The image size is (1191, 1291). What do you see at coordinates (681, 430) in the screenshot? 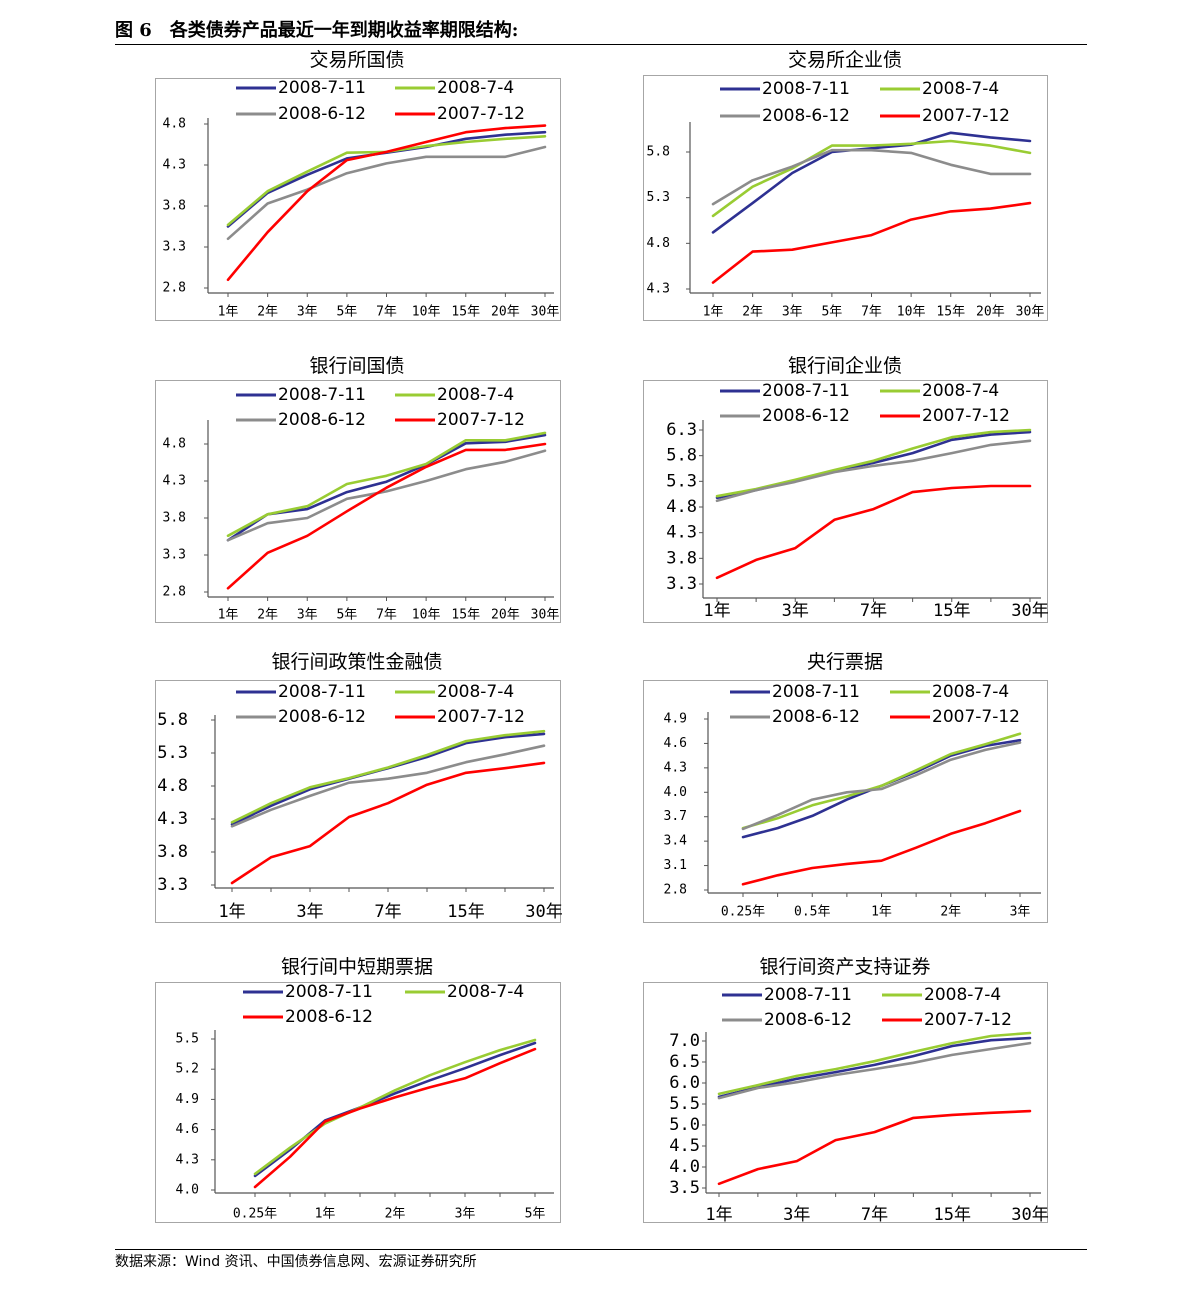
I see `y-tick-label: 6.3` at bounding box center [681, 430].